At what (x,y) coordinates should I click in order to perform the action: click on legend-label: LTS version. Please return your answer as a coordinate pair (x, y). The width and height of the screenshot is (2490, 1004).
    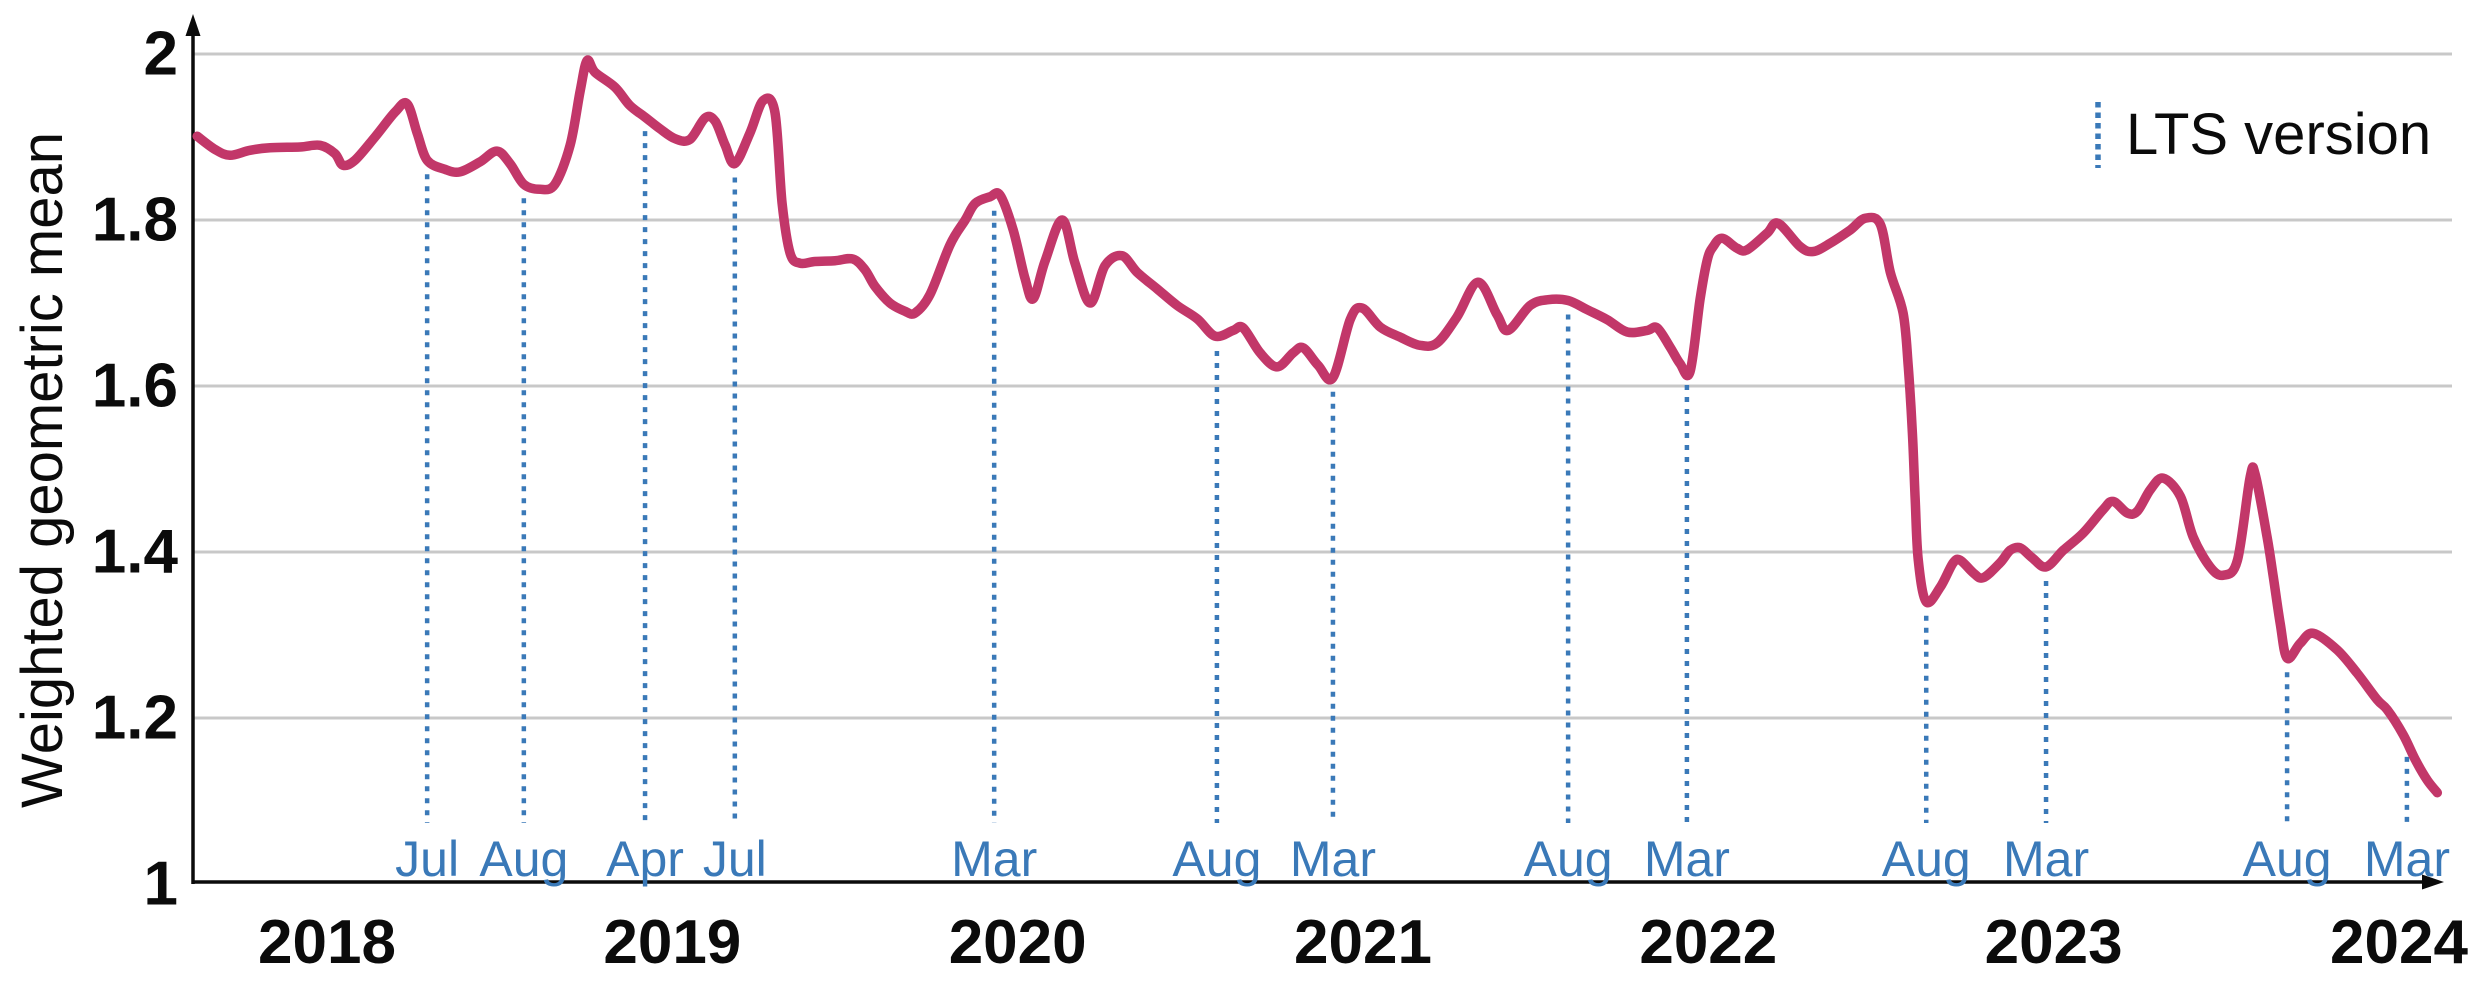
    Looking at the image, I should click on (2278, 134).